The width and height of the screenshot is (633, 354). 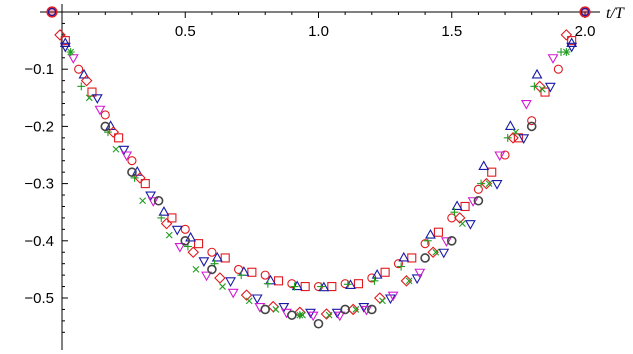 What do you see at coordinates (185, 31) in the screenshot?
I see `x-tick-label: 0.5` at bounding box center [185, 31].